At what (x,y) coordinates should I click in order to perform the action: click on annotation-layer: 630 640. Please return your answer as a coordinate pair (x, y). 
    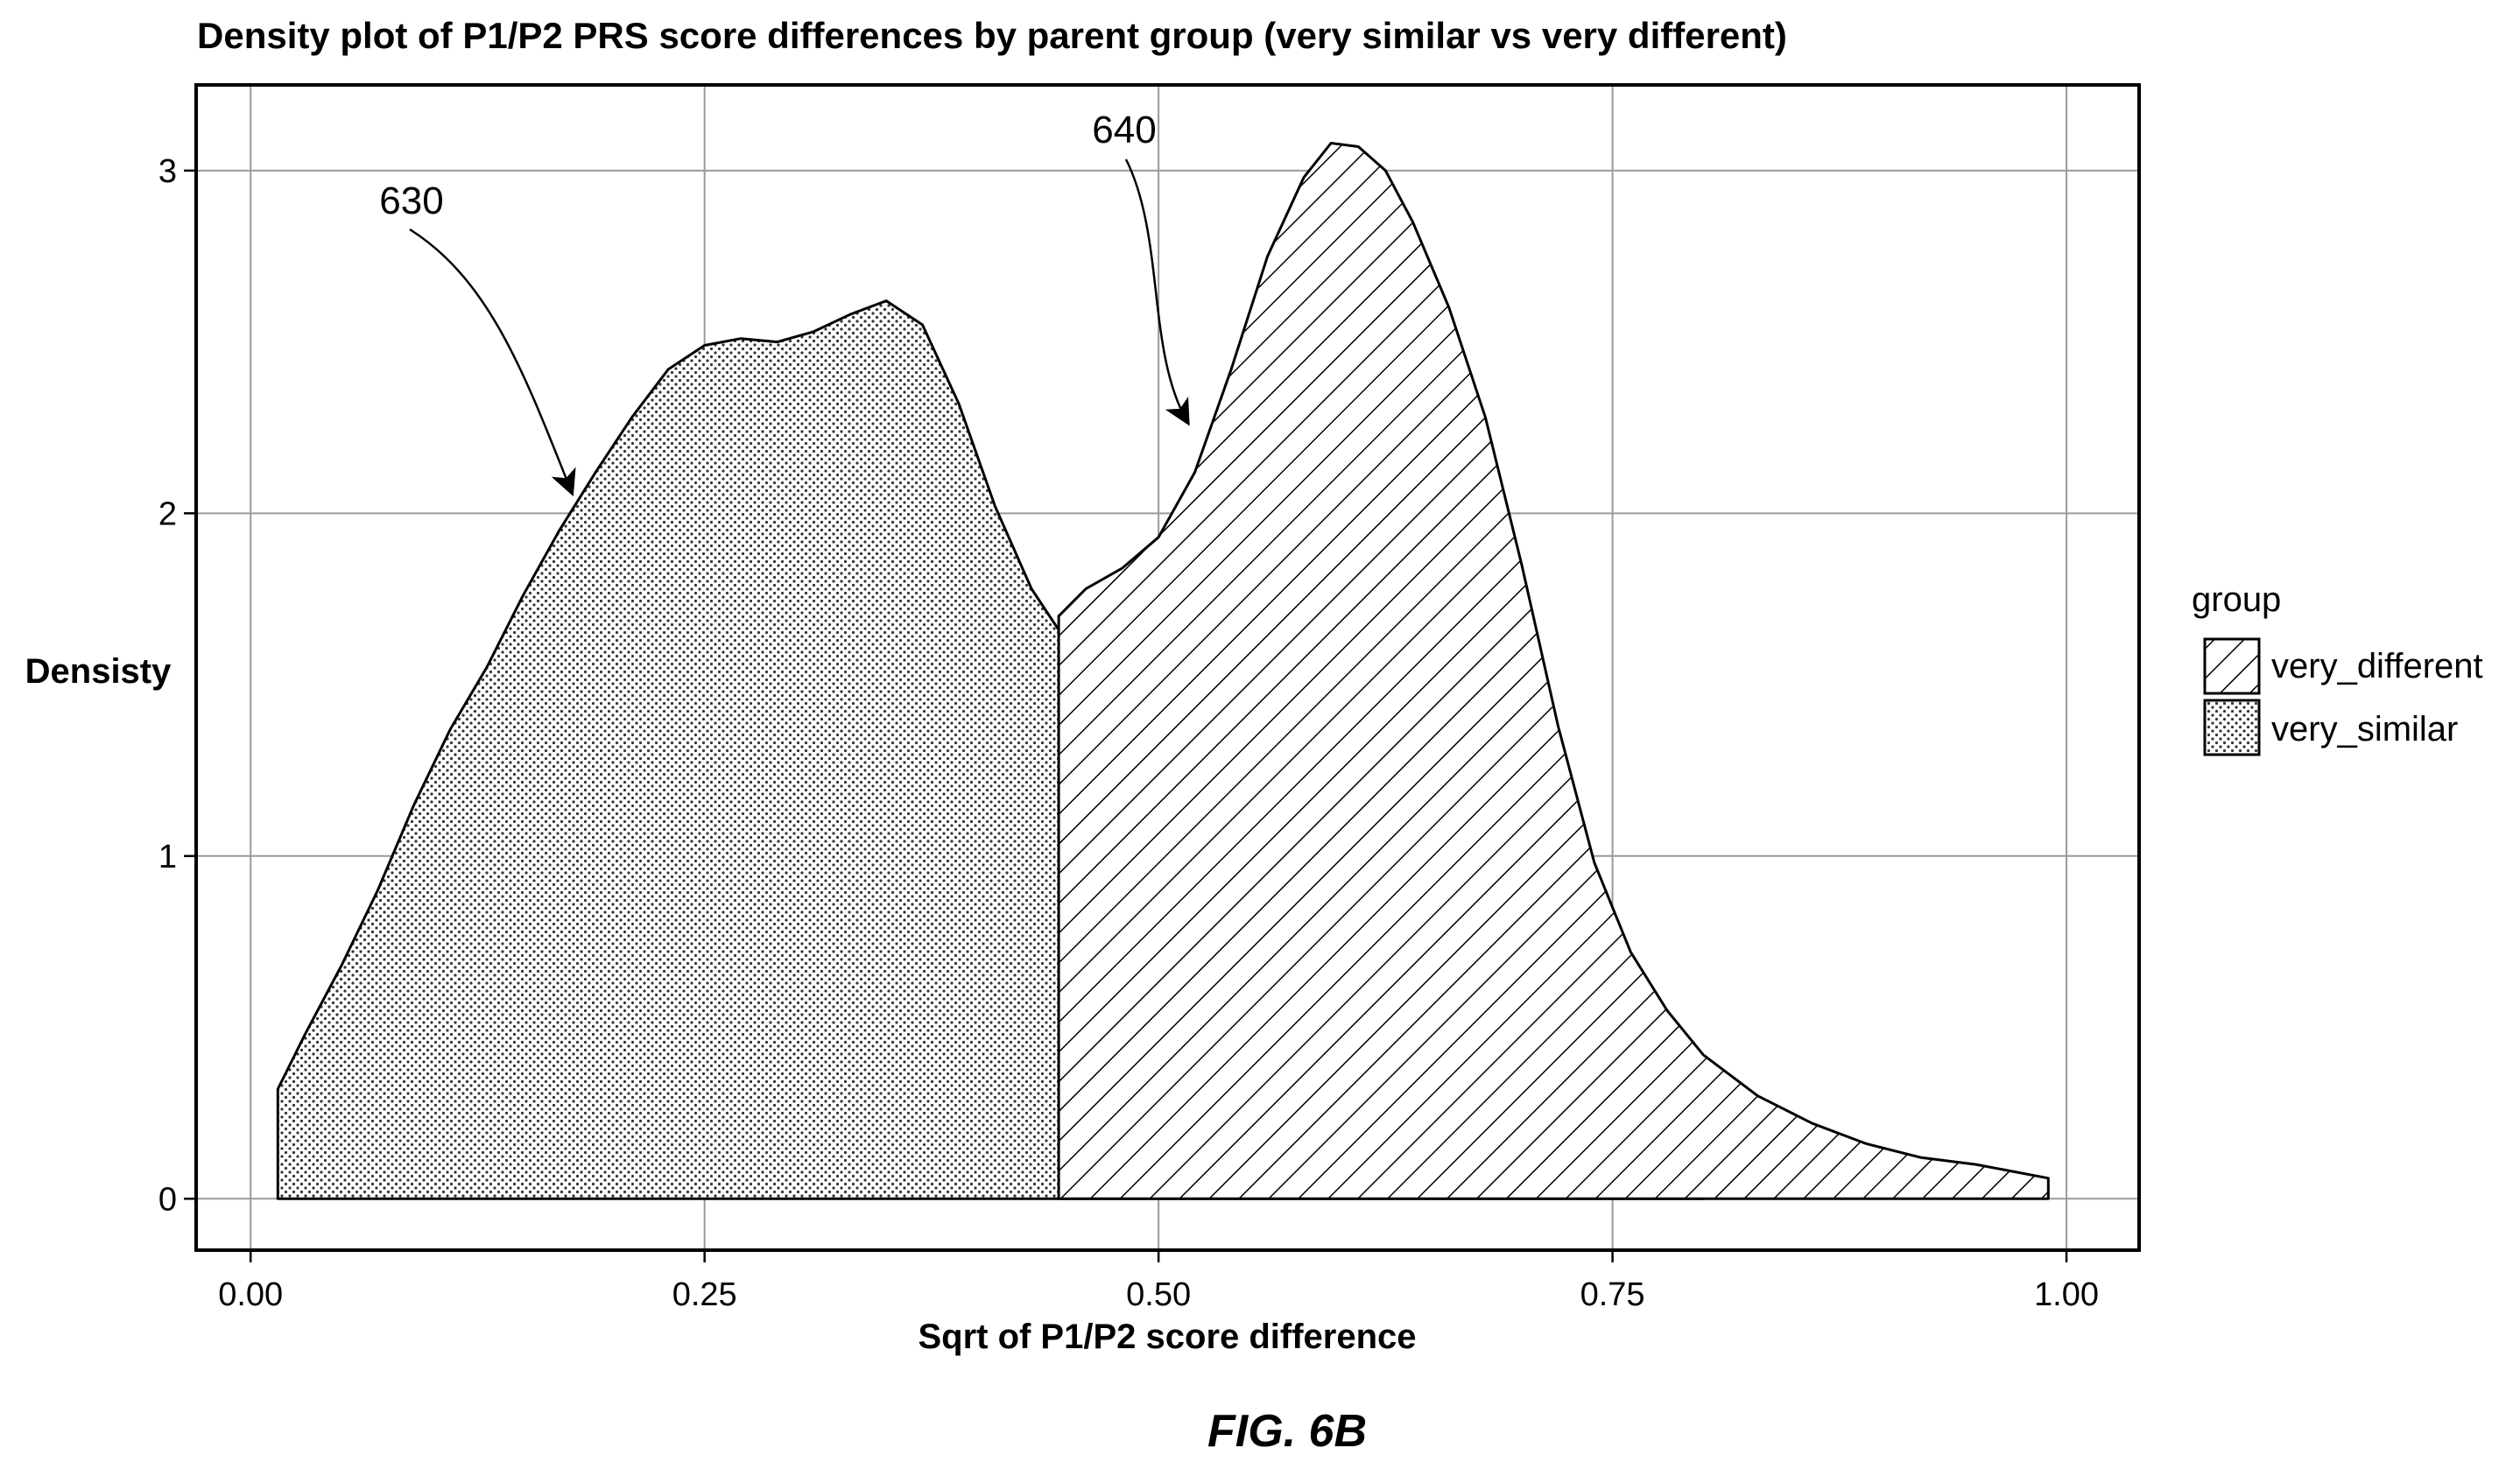
    Looking at the image, I should click on (784, 303).